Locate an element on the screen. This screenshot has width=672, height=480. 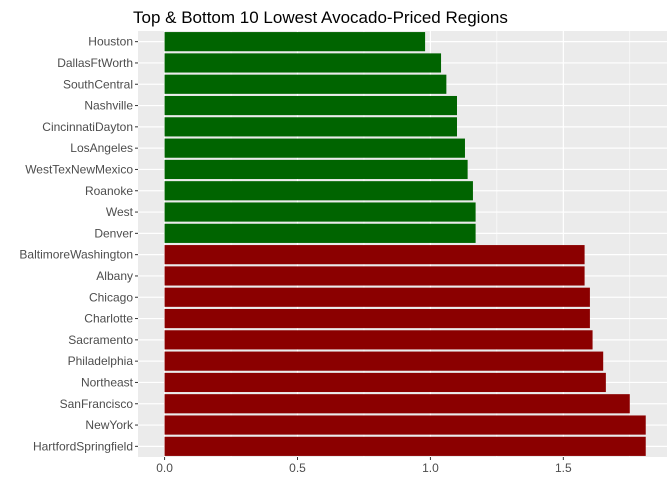
y-tick-label: SanFrancisco is located at coordinates (97, 404).